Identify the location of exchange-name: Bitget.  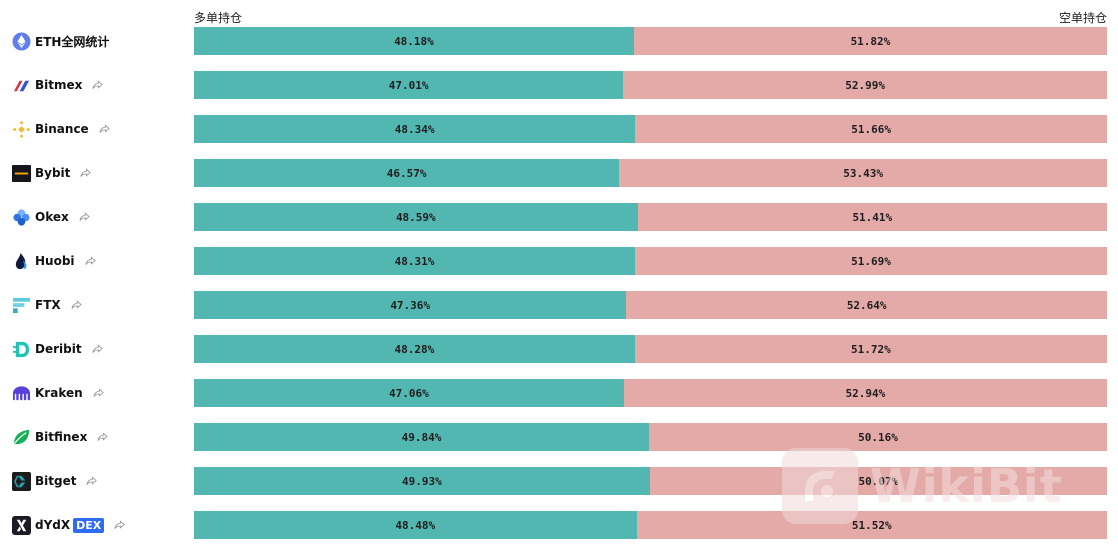
(56, 481).